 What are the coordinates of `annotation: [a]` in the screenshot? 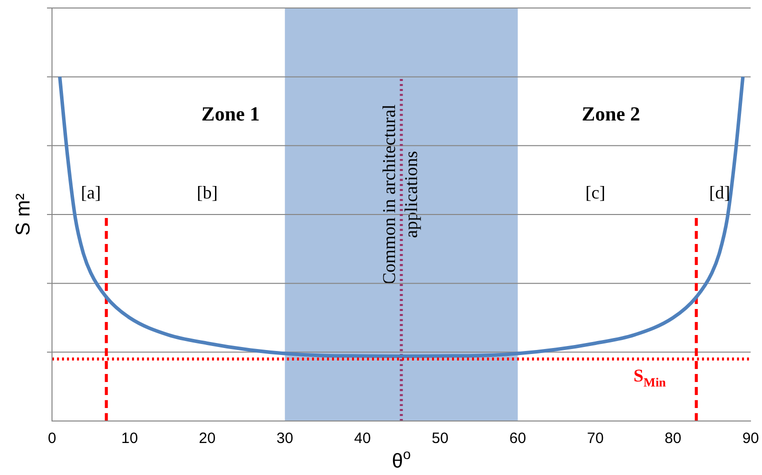 It's located at (90, 192).